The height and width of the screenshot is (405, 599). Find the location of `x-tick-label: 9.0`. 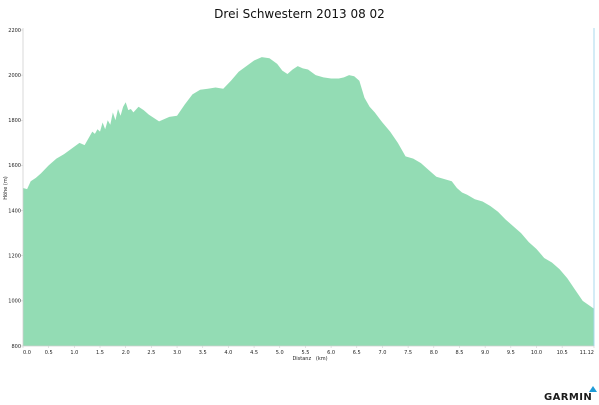

x-tick-label: 9.0 is located at coordinates (485, 353).